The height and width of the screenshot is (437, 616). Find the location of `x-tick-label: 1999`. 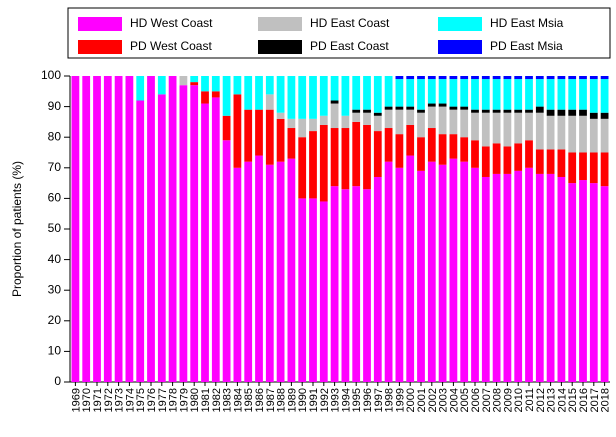

x-tick-label: 1999 is located at coordinates (400, 400).